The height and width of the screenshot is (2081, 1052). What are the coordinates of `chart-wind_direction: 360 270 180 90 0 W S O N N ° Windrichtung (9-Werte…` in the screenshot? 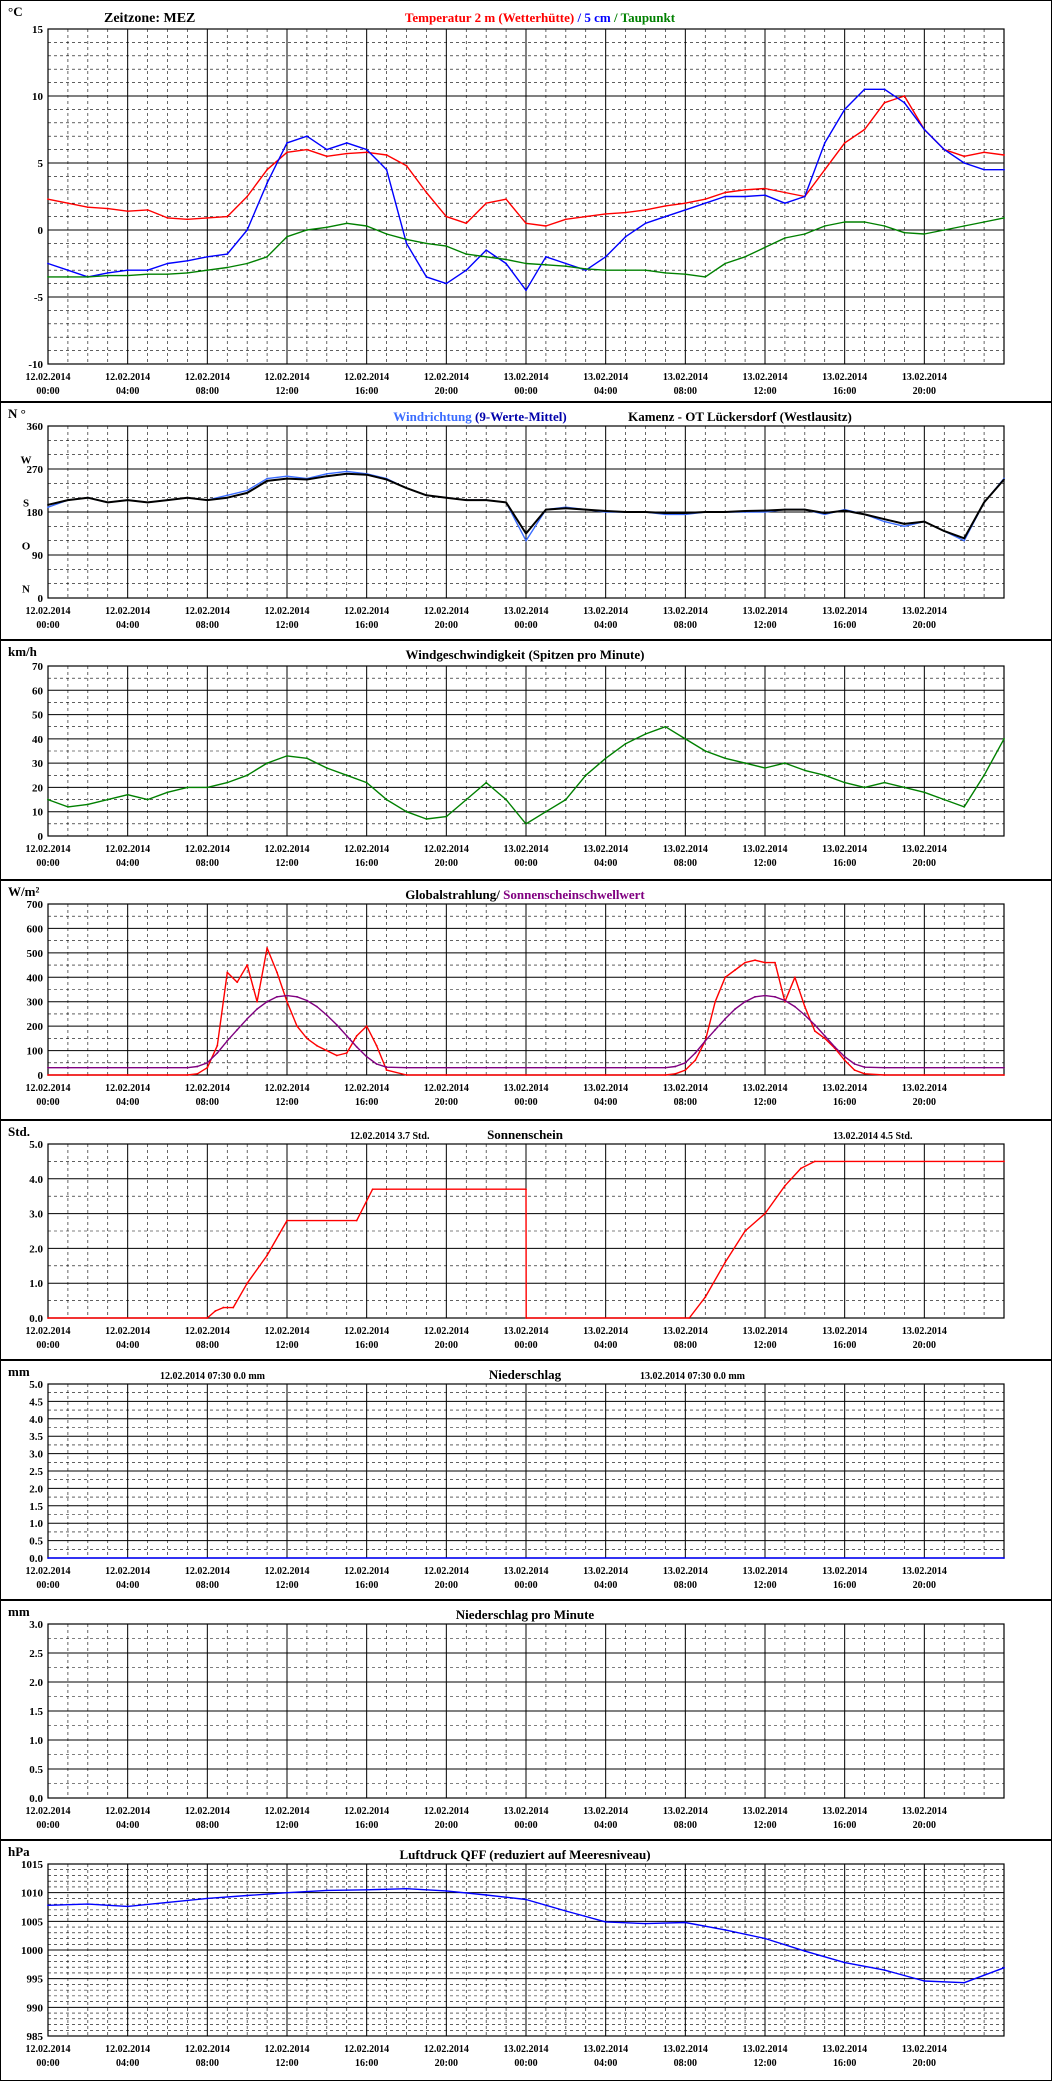 It's located at (526, 521).